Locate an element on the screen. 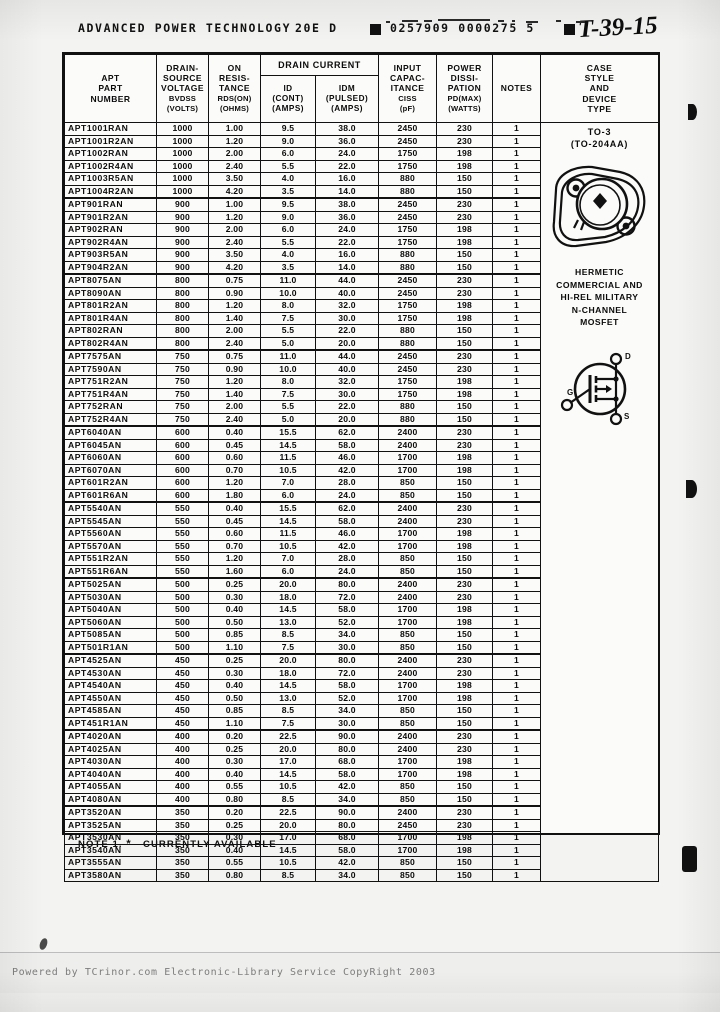 Image resolution: width=720 pixels, height=1012 pixels. cell-bvdss: 900 is located at coordinates (182, 242).